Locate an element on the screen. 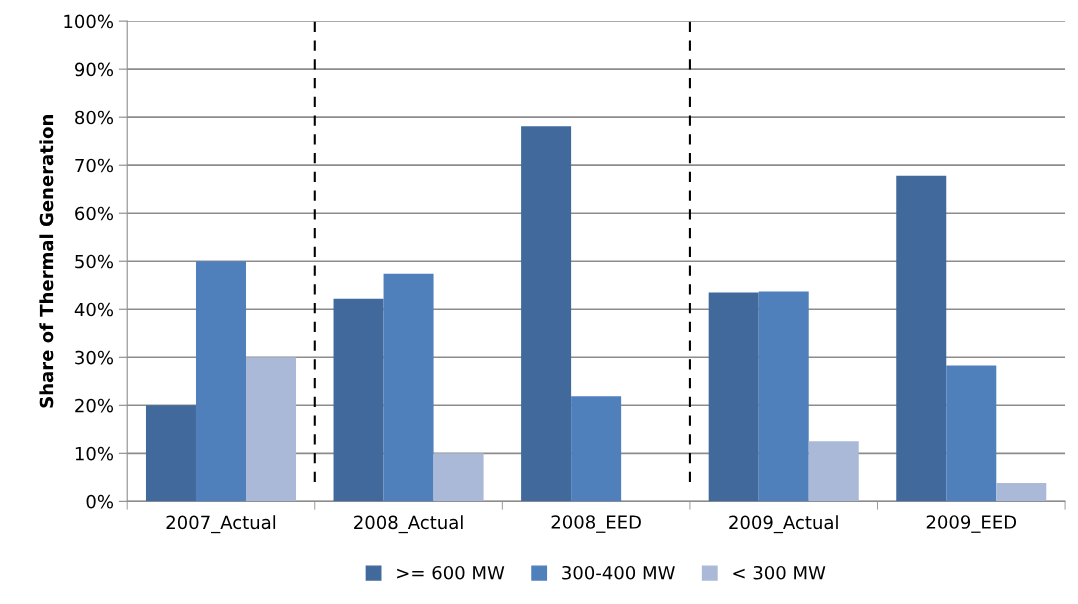 The height and width of the screenshot is (604, 1078). y-tick-label: 20% is located at coordinates (94, 405).